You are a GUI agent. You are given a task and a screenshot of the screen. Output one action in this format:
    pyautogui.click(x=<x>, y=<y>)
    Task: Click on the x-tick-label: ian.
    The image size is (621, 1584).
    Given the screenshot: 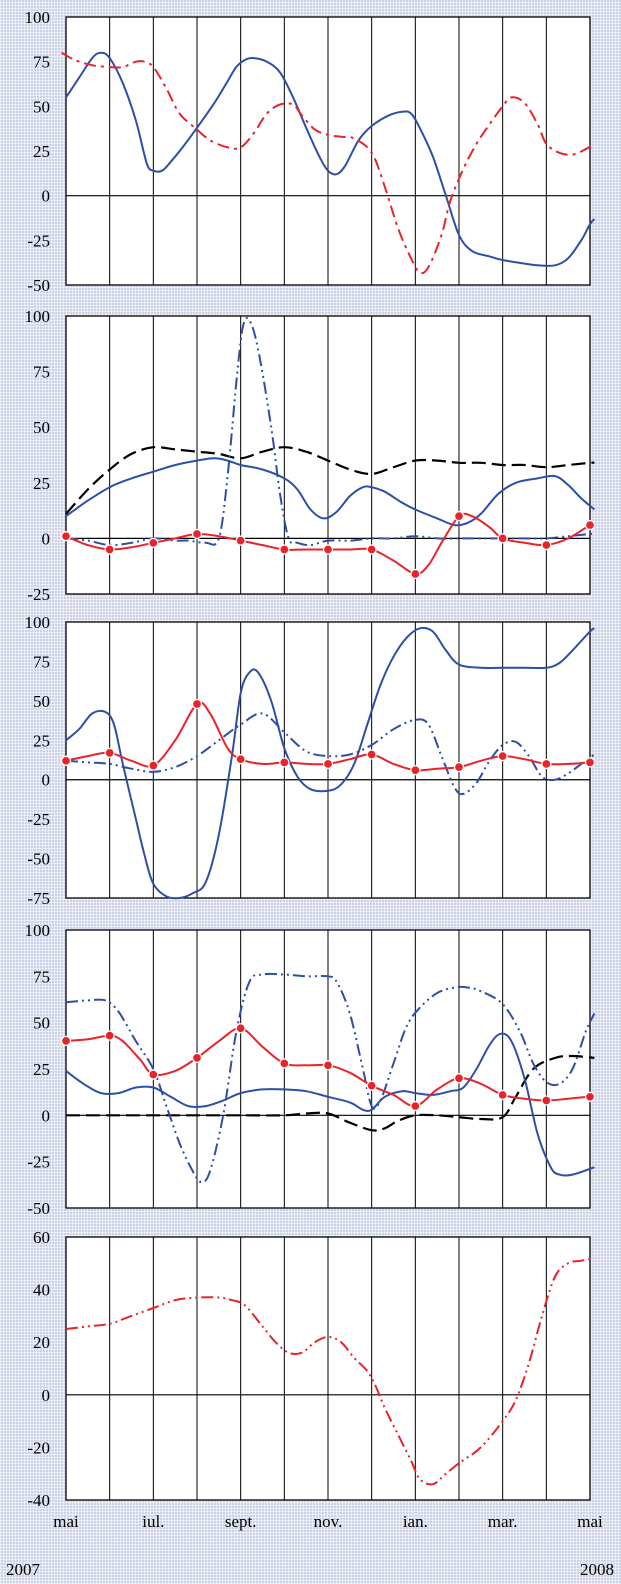 What is the action you would take?
    pyautogui.click(x=415, y=1521)
    